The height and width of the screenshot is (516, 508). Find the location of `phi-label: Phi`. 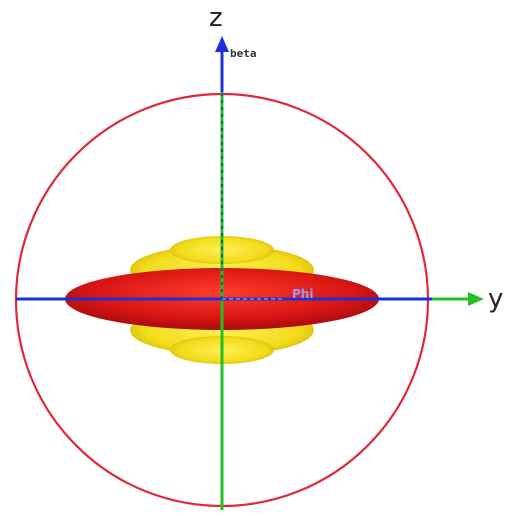

phi-label: Phi is located at coordinates (302, 294).